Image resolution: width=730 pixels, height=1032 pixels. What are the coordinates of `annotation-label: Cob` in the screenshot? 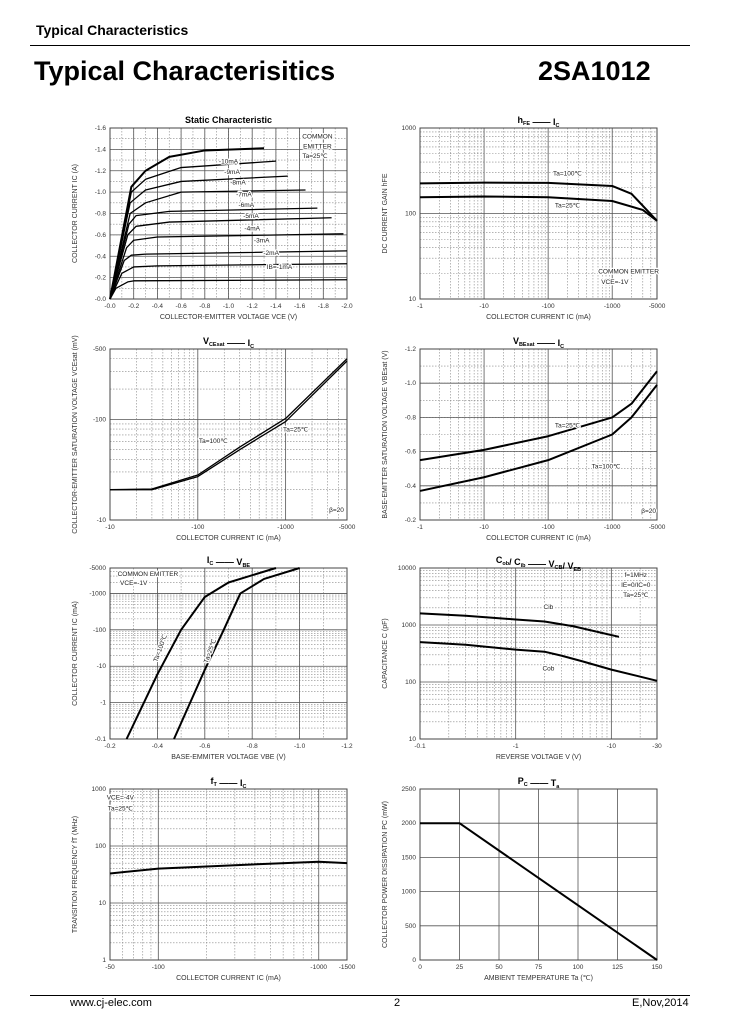 It's located at (548, 668).